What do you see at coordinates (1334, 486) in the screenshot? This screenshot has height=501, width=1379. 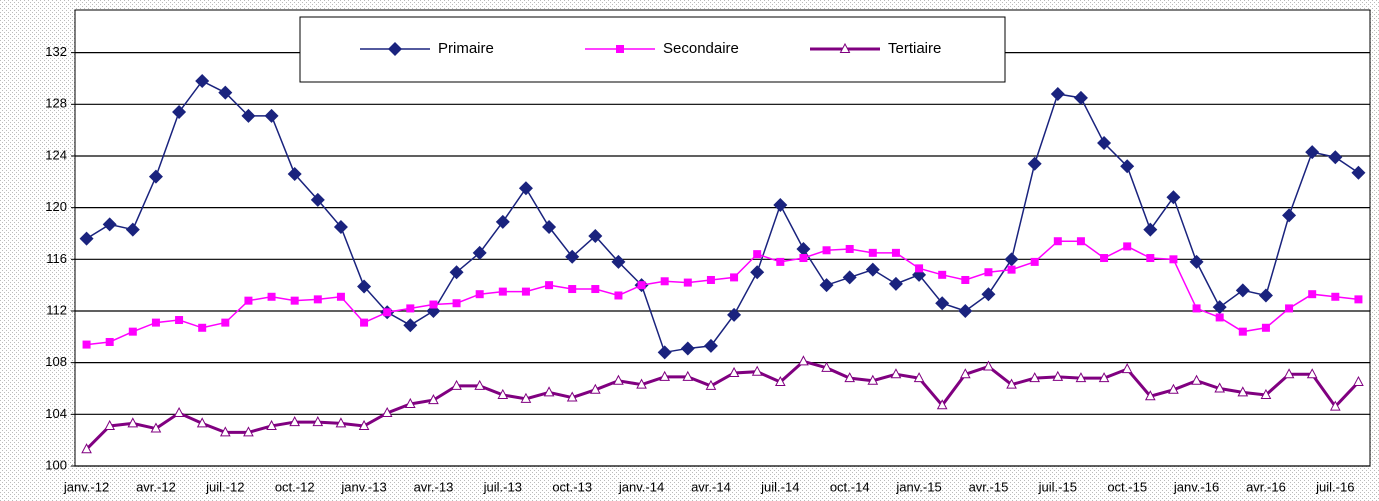 I see `x-tick-label: juil.-16` at bounding box center [1334, 486].